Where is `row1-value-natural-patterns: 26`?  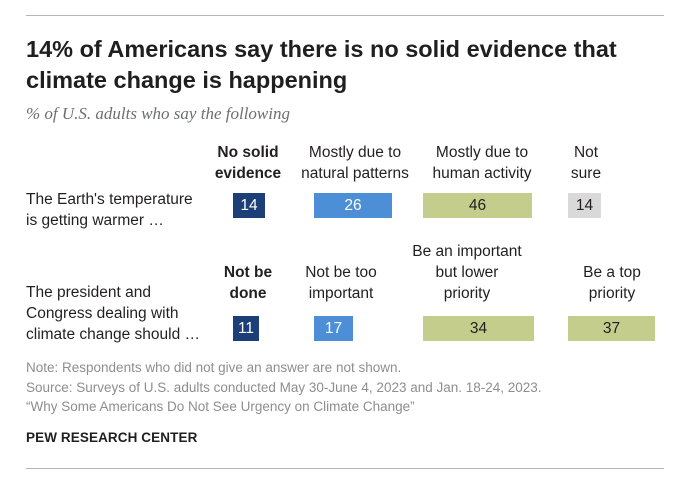 row1-value-natural-patterns: 26 is located at coordinates (353, 205).